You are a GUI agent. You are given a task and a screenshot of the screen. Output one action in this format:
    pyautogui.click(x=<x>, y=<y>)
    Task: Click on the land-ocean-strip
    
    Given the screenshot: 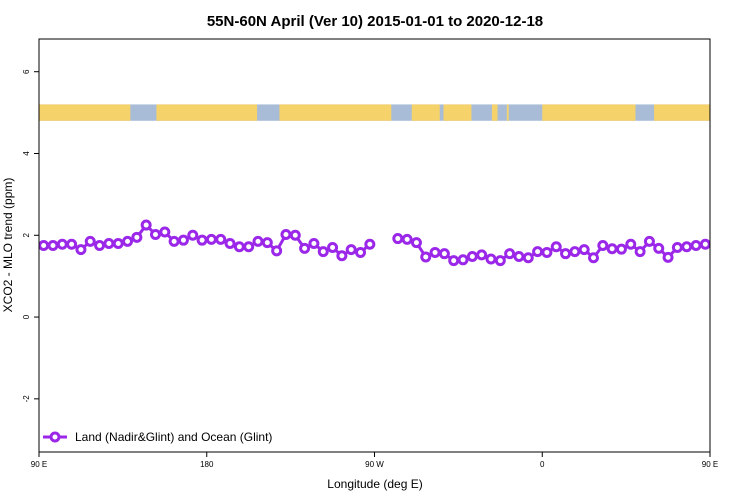 What is the action you would take?
    pyautogui.click(x=374, y=112)
    